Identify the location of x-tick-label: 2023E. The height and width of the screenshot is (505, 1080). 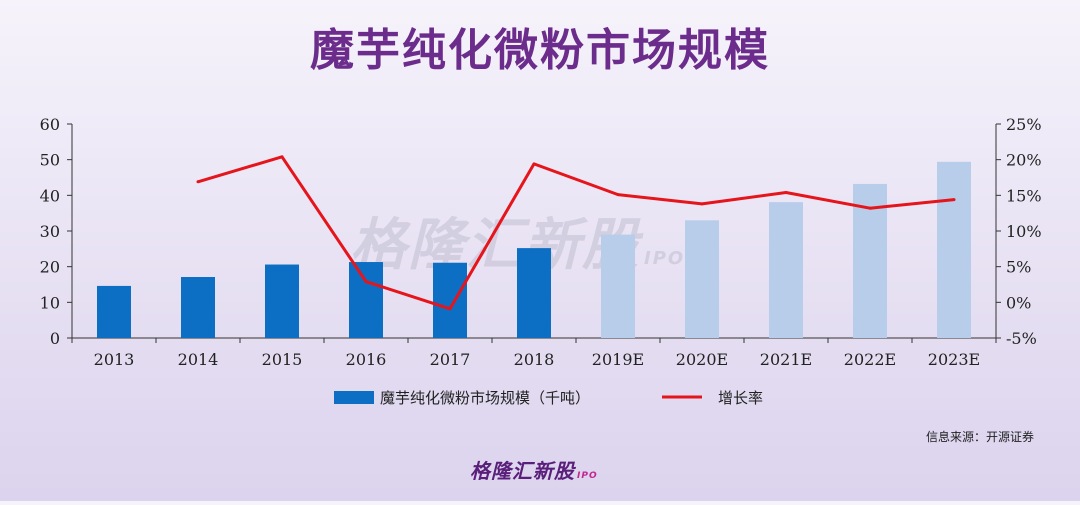
(954, 359).